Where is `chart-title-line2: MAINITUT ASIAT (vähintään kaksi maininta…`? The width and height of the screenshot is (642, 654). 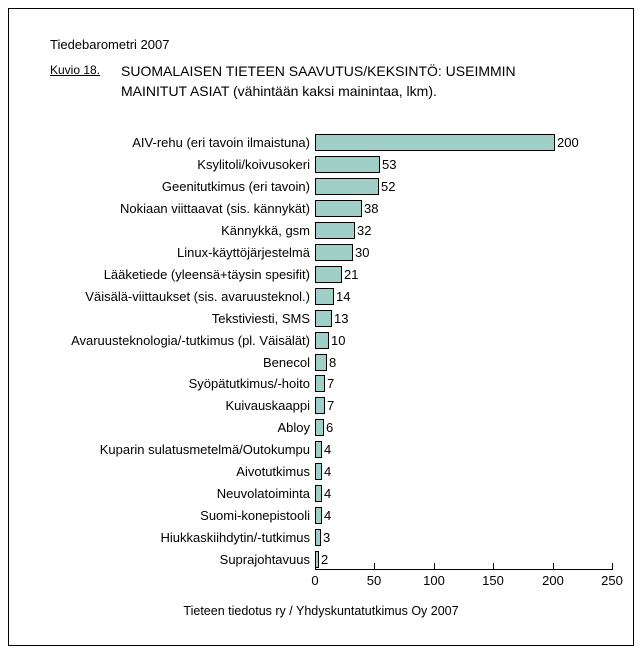
chart-title-line2: MAINITUT ASIAT (vähintään kaksi maininta… is located at coordinates (279, 91).